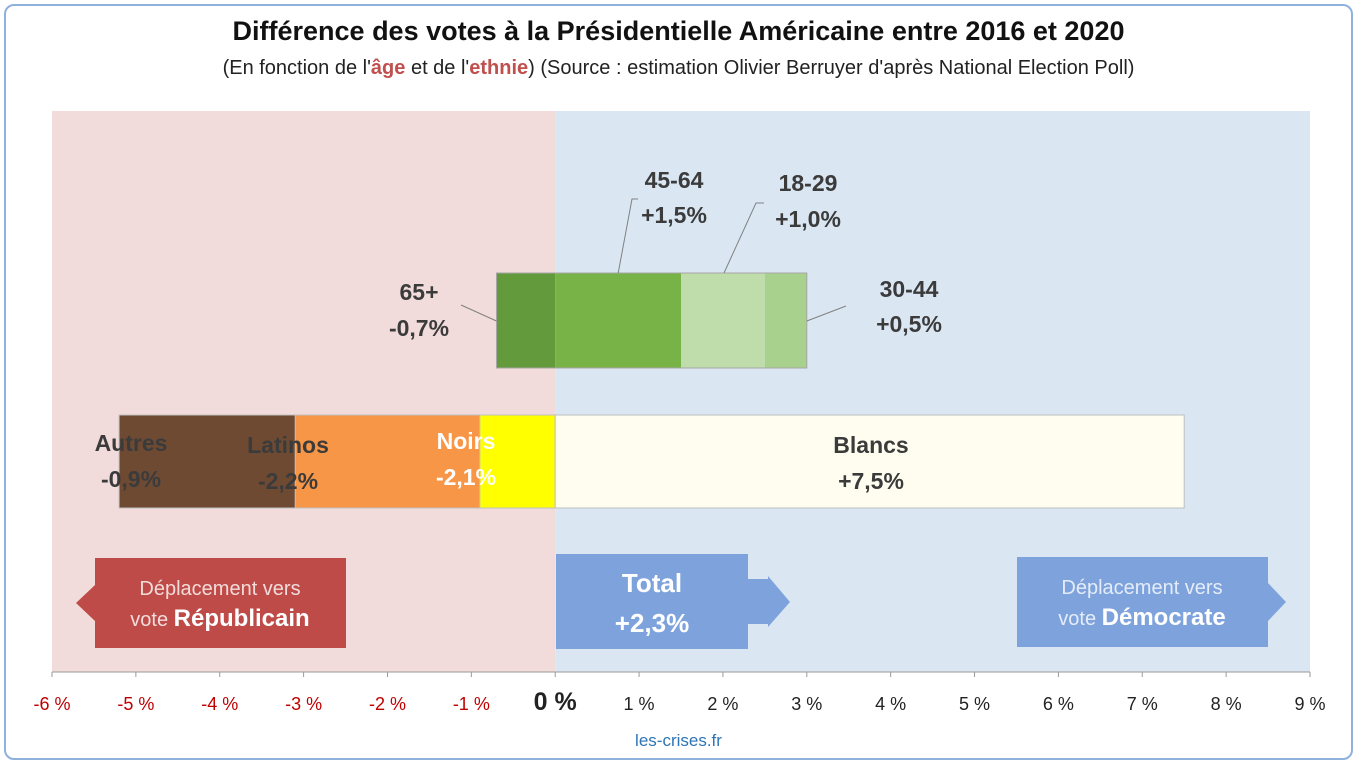 The width and height of the screenshot is (1357, 764). Describe the element at coordinates (471, 704) in the screenshot. I see `x-tick-label: -1 %` at that location.